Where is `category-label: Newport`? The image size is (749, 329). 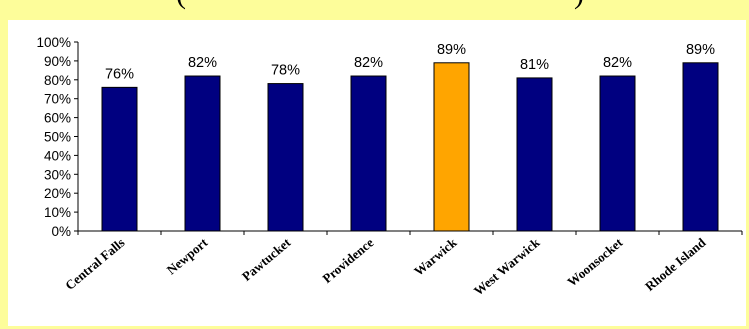 category-label: Newport is located at coordinates (187, 255).